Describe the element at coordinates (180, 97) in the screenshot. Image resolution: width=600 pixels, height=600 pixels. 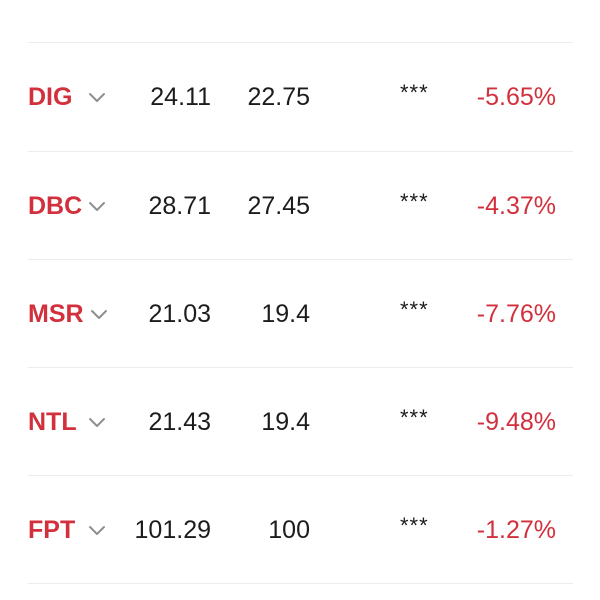
I see `price-value-1: 24.11` at that location.